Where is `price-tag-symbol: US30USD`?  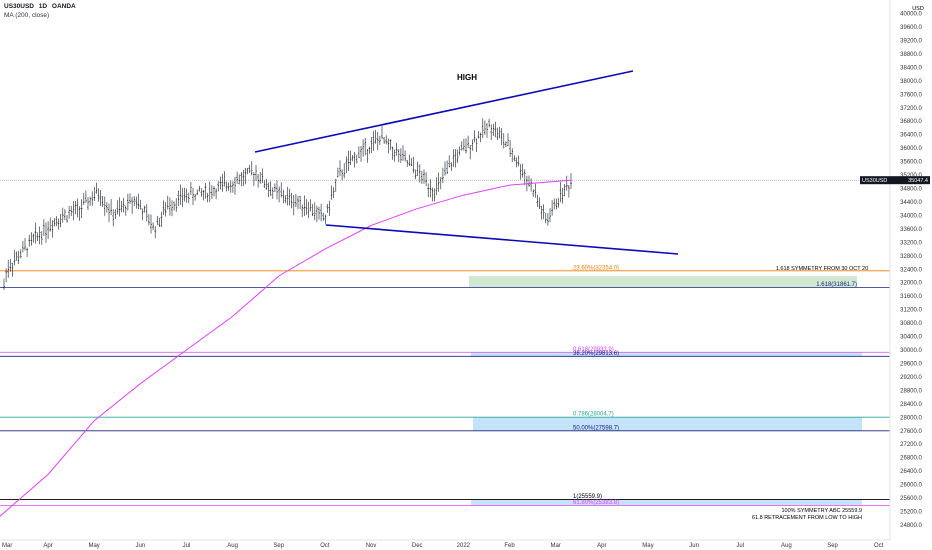
price-tag-symbol: US30USD is located at coordinates (874, 181).